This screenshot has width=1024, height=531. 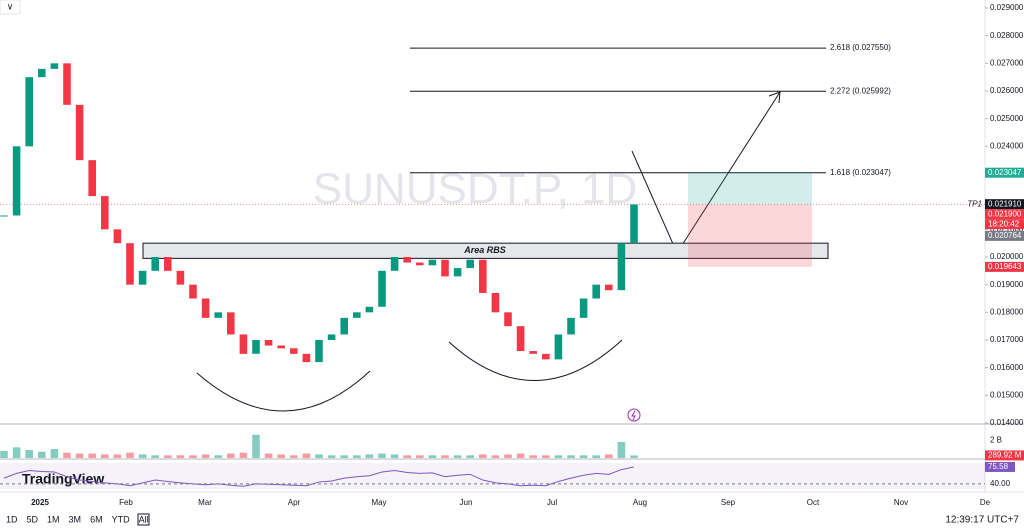 I want to click on target-zone, so click(x=750, y=188).